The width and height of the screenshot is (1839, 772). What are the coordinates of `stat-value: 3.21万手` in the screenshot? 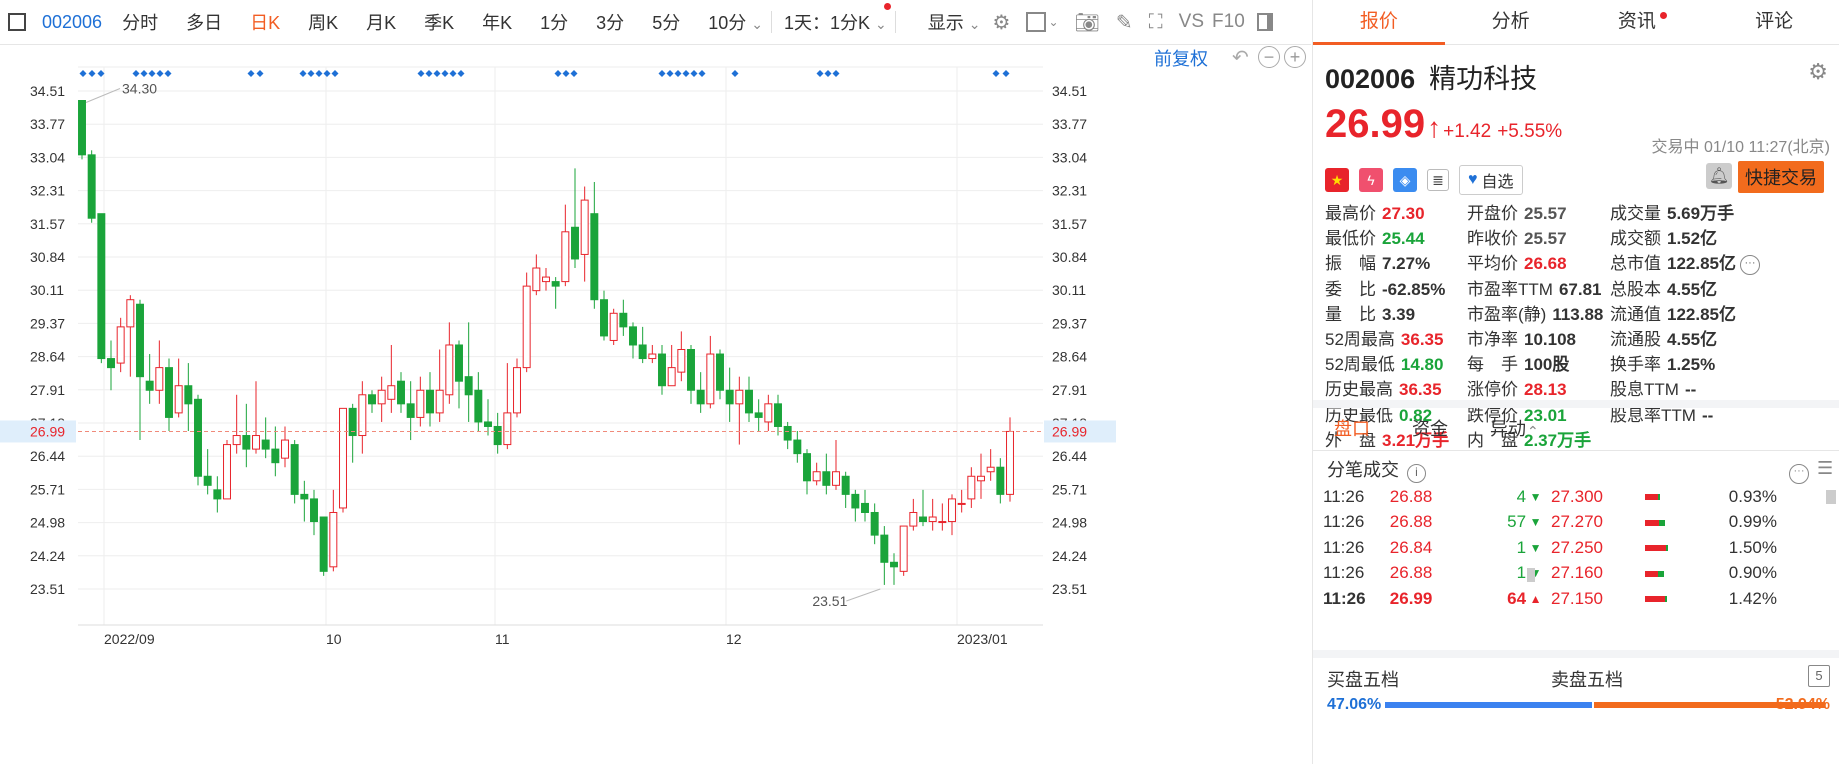 It's located at (1416, 440).